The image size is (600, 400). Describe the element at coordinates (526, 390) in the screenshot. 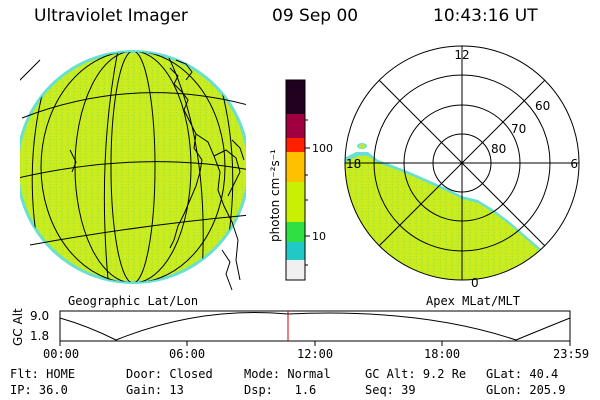

I see `status-glon: GLon: 205.9` at that location.